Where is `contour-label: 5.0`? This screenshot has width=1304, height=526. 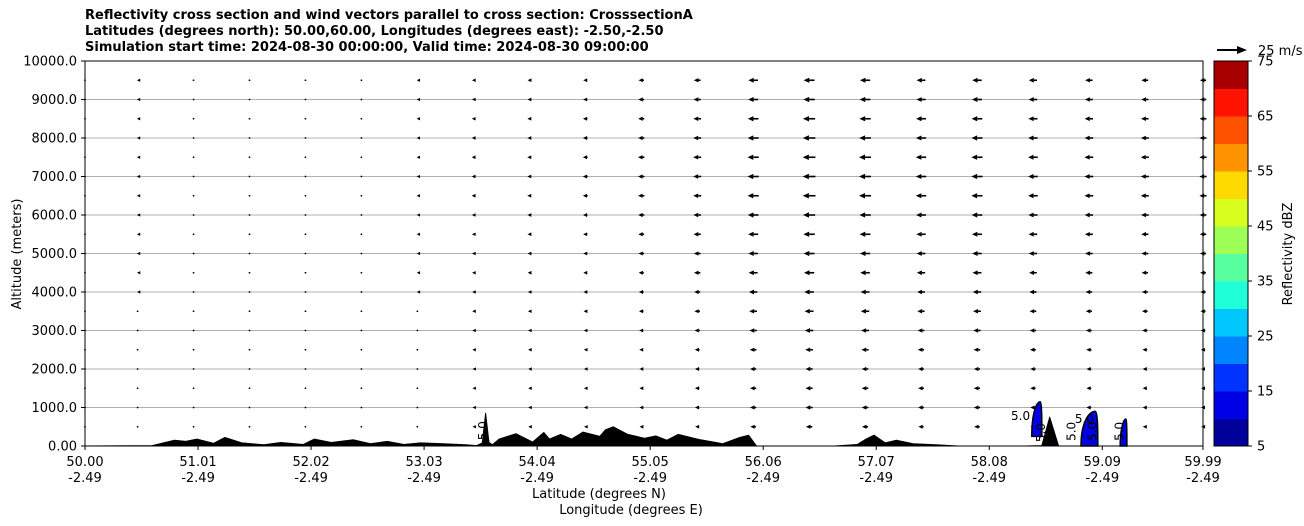
contour-label: 5.0 is located at coordinates (483, 430).